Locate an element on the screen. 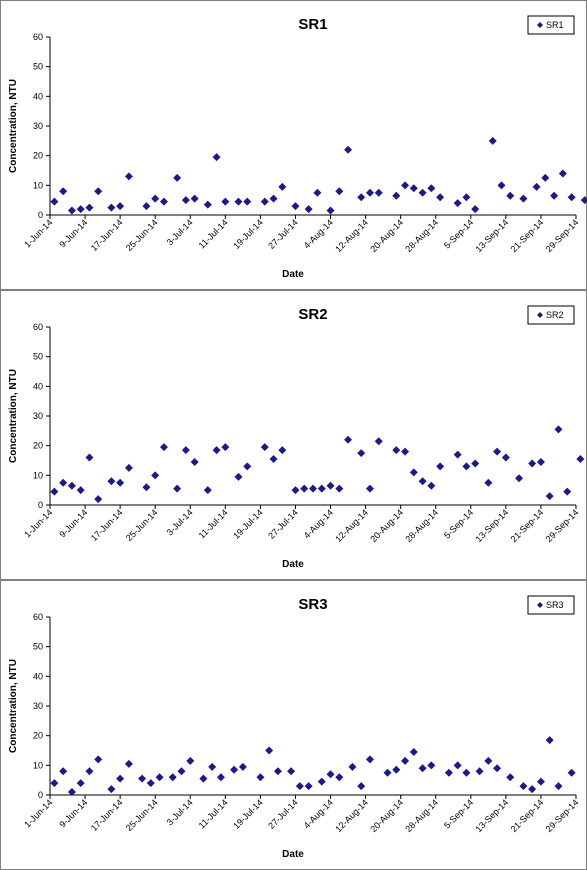 The width and height of the screenshot is (587, 870). chart-title: SR3 is located at coordinates (312, 604).